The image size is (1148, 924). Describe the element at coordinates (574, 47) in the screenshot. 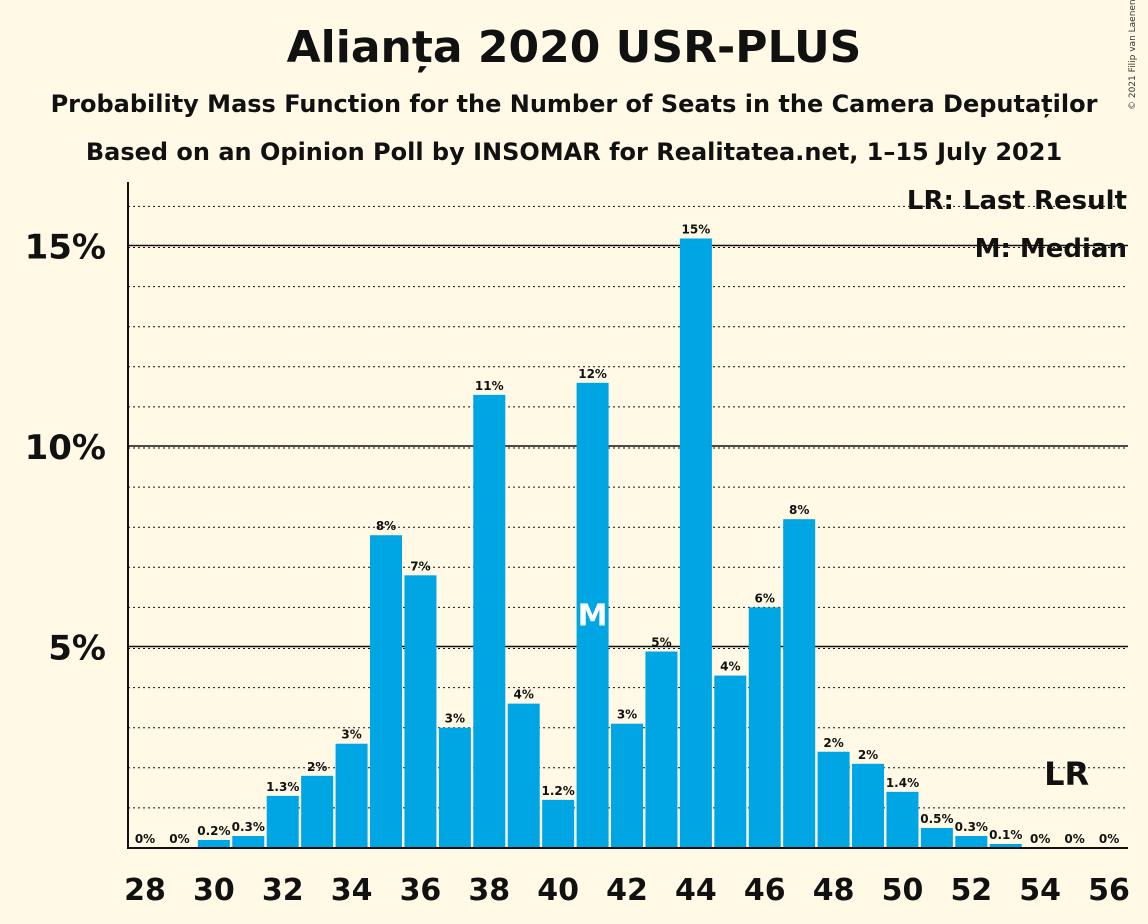

I see `chart-title: Alianța 2020 USR-PLUS` at that location.